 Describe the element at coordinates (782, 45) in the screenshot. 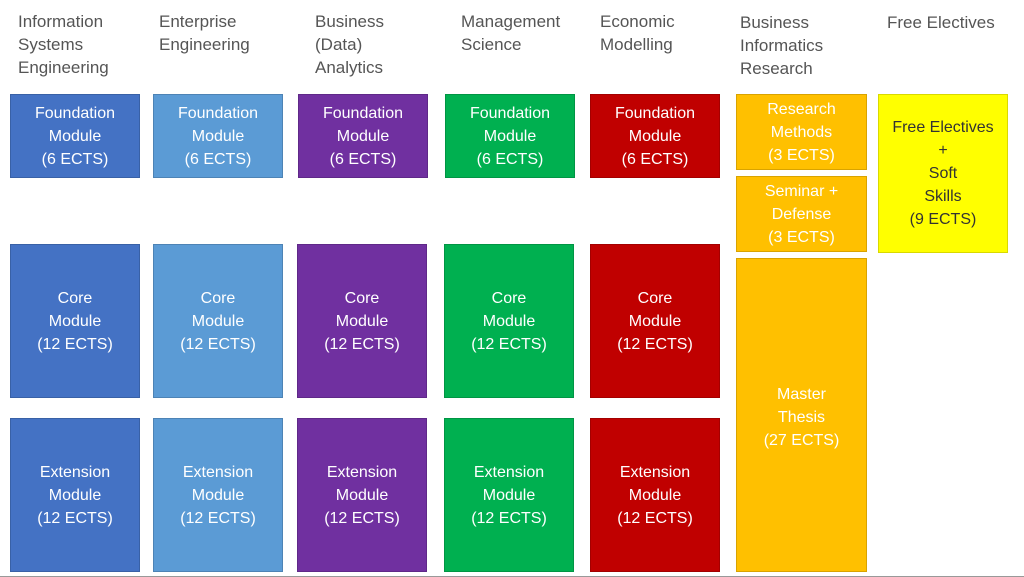

I see `header-business-informatics-research: Business Informatics Research` at that location.